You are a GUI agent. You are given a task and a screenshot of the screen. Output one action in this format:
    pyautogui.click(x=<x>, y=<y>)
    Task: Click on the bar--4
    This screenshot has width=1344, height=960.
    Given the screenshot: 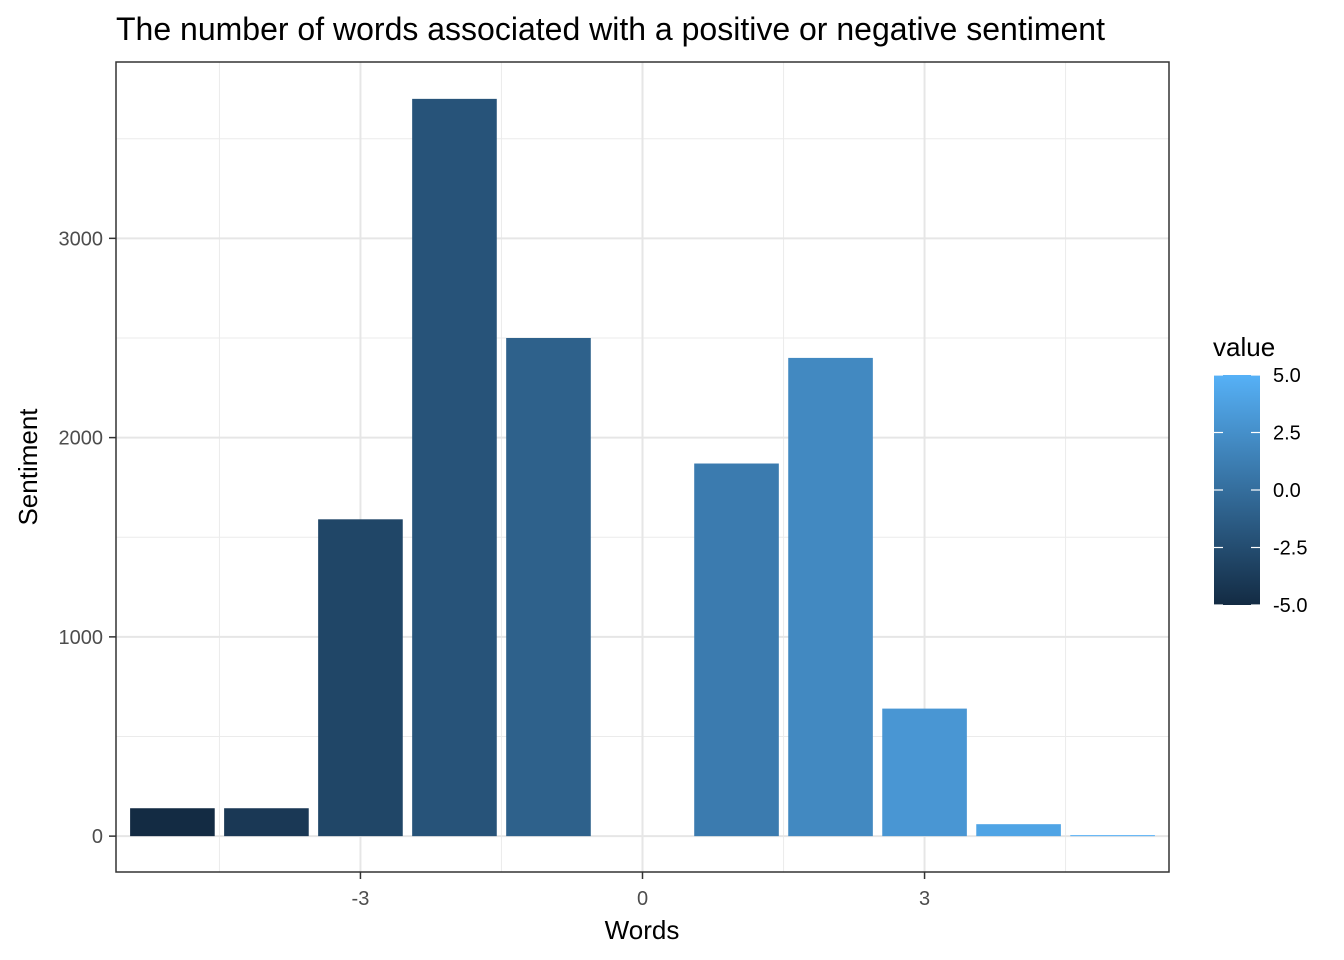 What is the action you would take?
    pyautogui.click(x=266, y=822)
    